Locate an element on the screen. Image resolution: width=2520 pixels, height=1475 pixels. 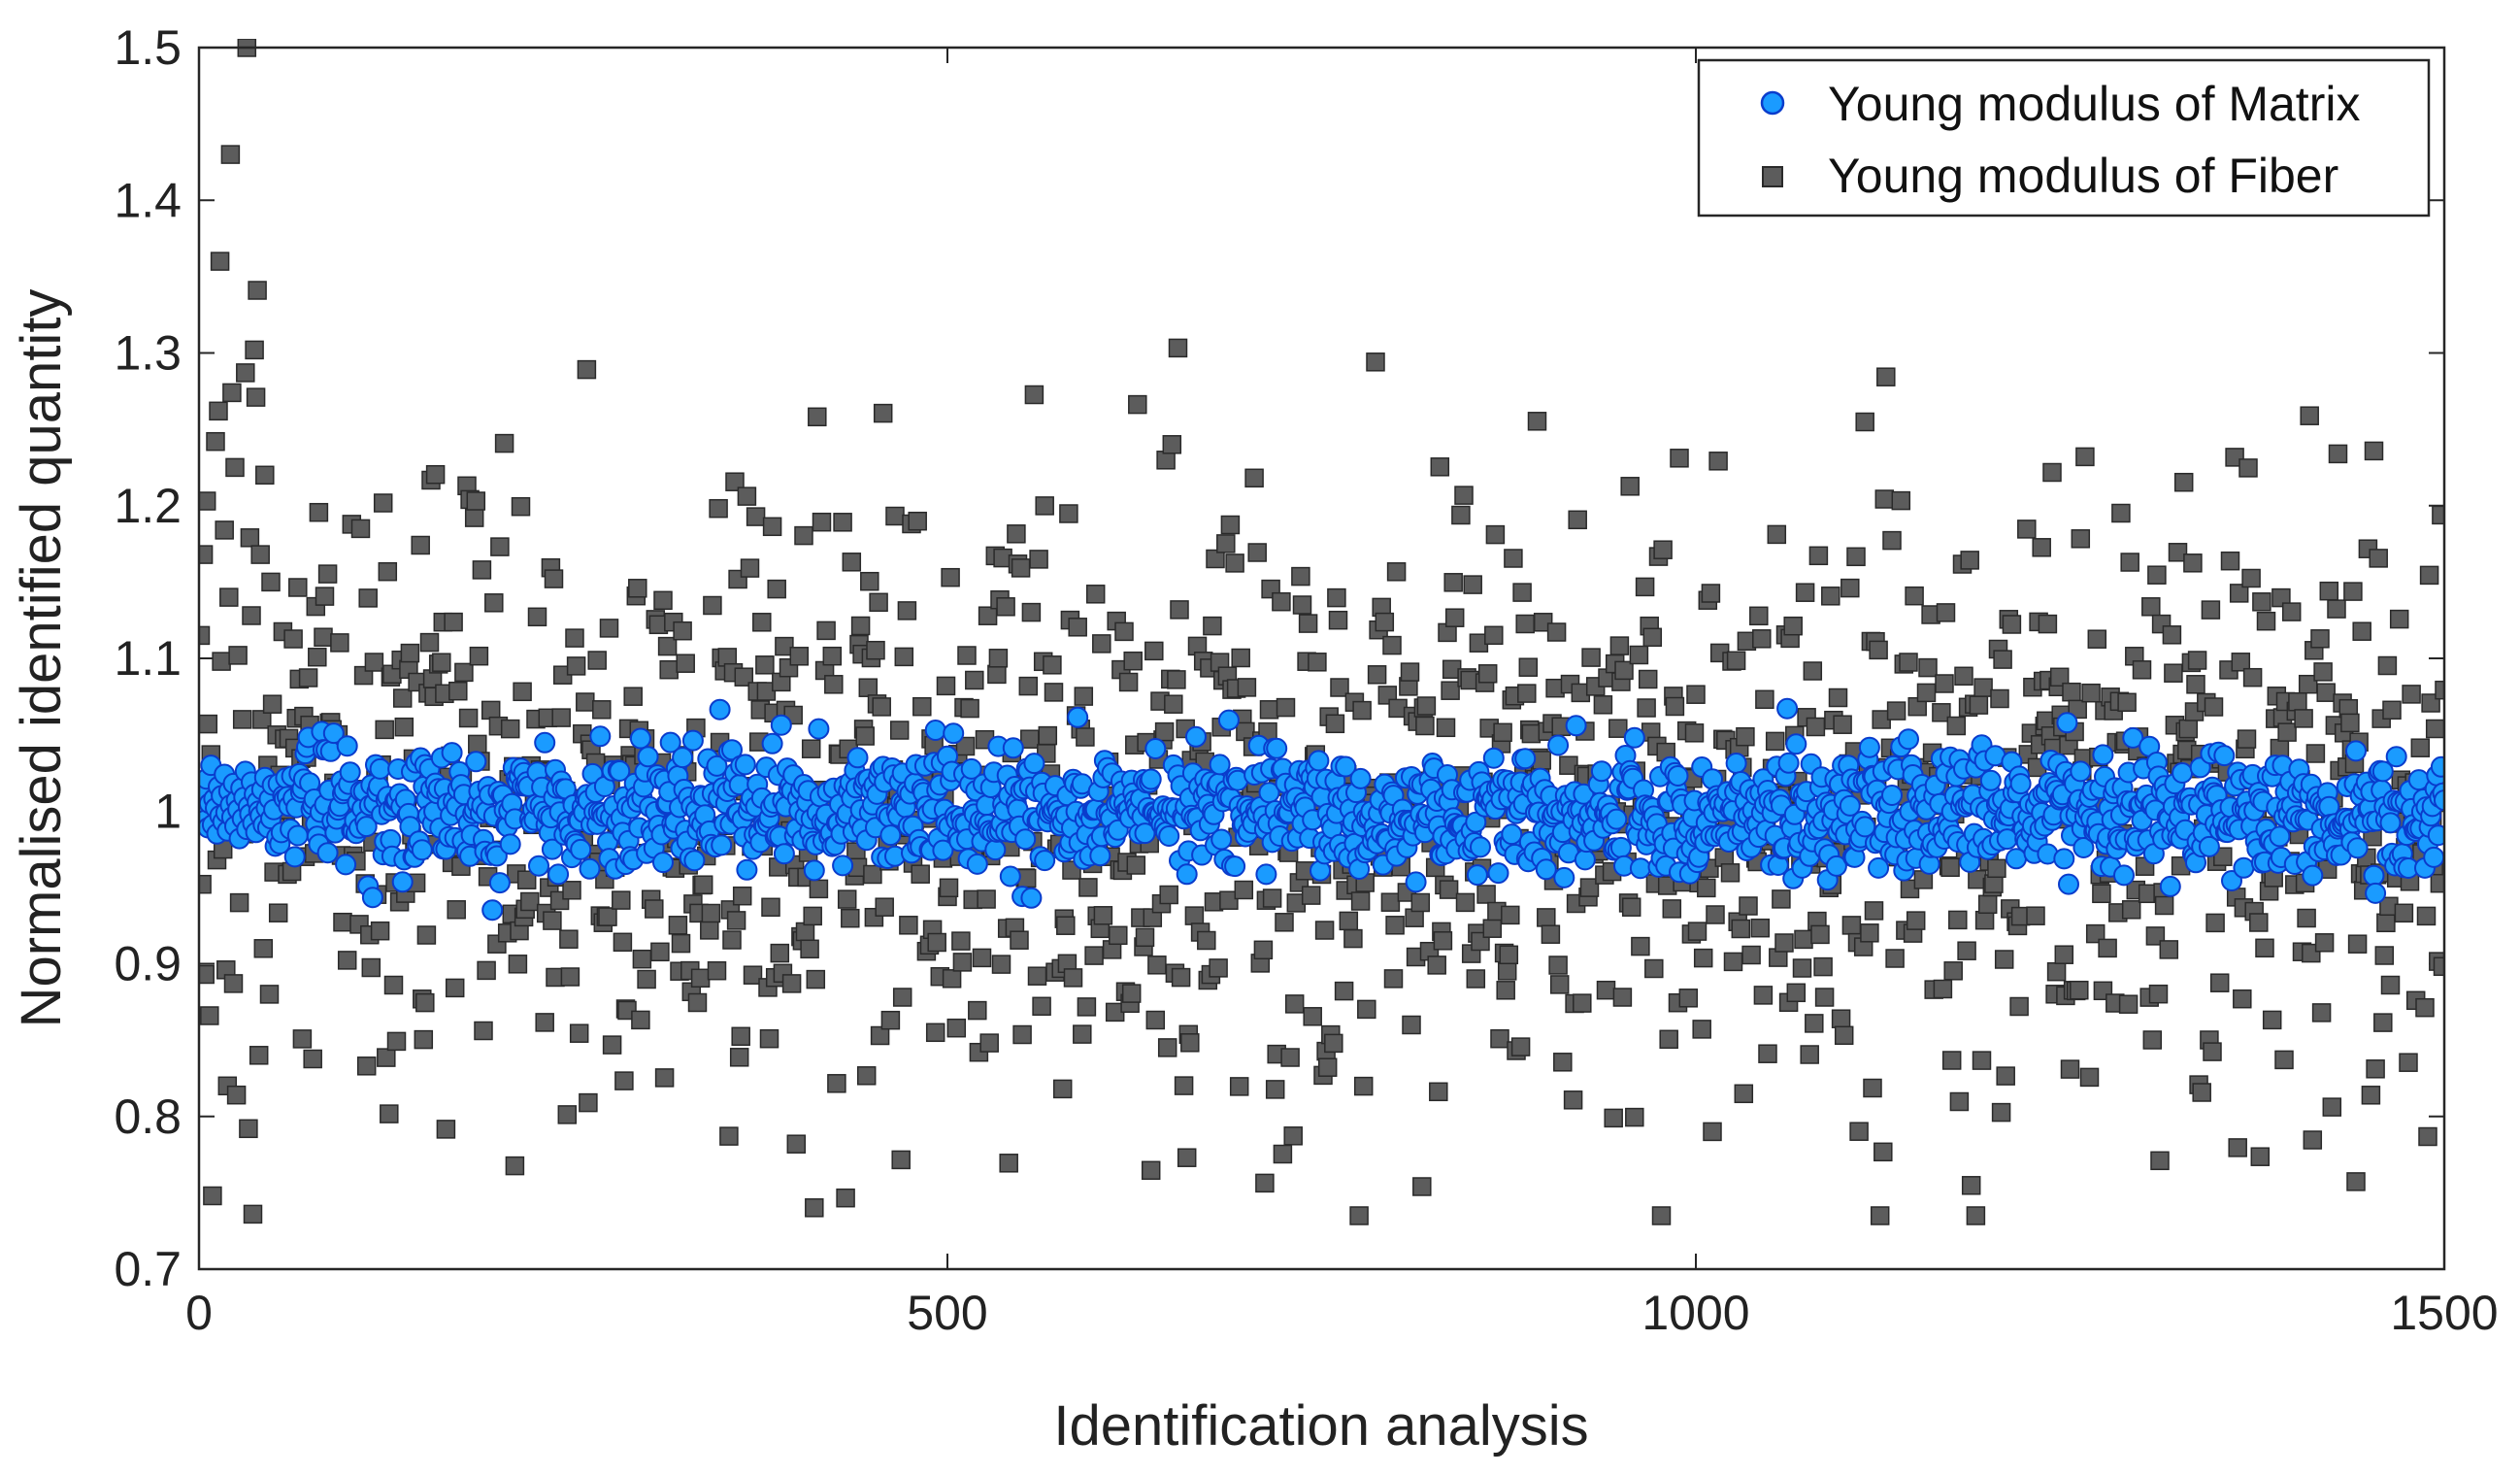
y-tick-label: 1.4 is located at coordinates (148, 200).